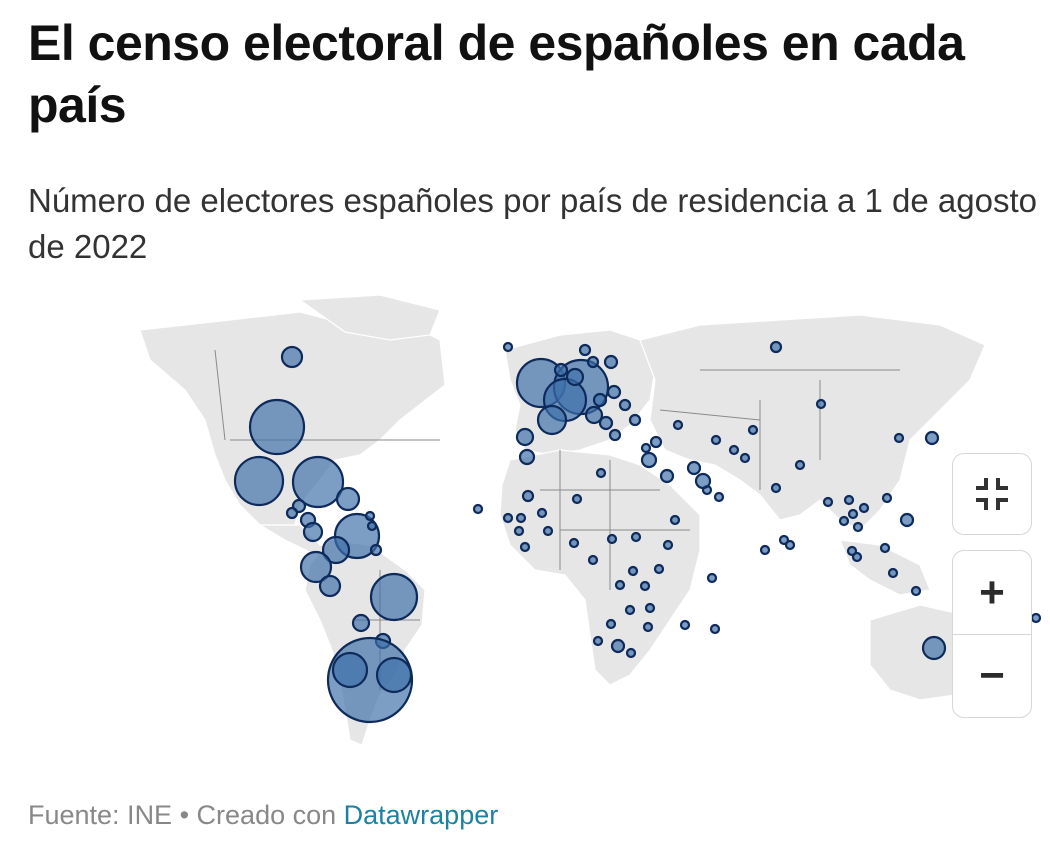 The width and height of the screenshot is (1050, 866). I want to click on fit-view-button, so click(992, 494).